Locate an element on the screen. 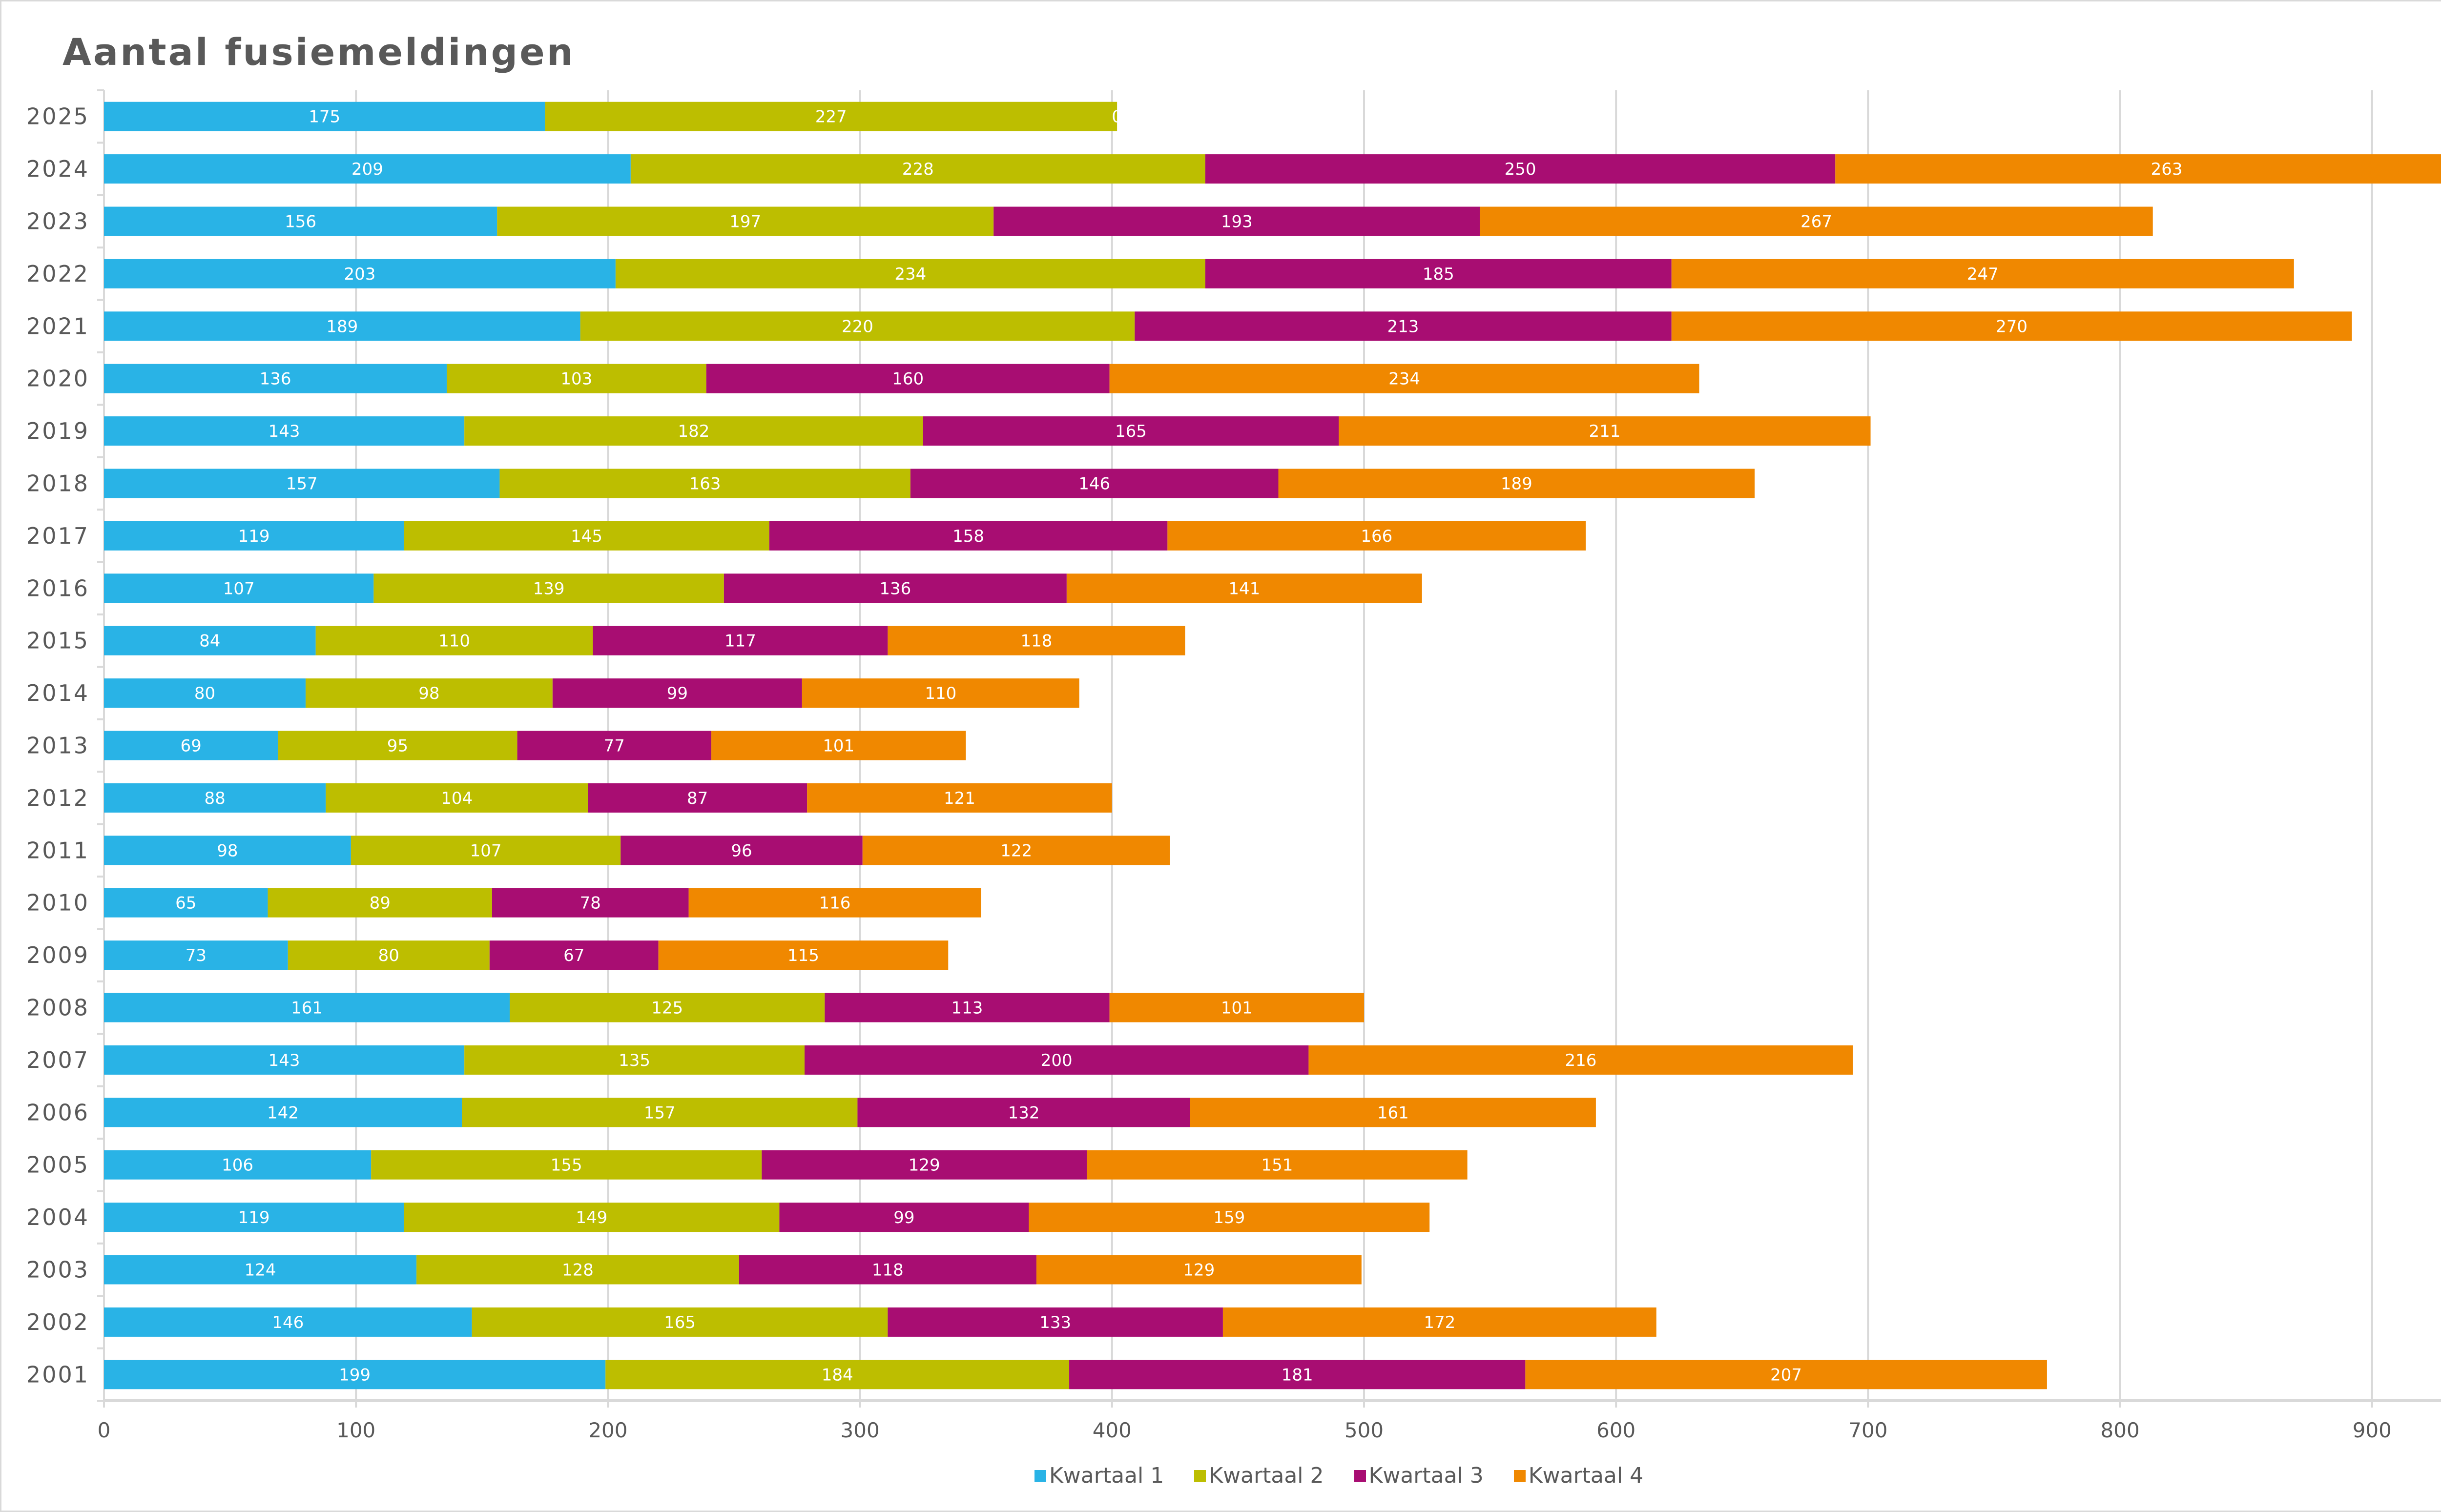 This screenshot has height=1512, width=2441. data-label: 69 is located at coordinates (191, 746).